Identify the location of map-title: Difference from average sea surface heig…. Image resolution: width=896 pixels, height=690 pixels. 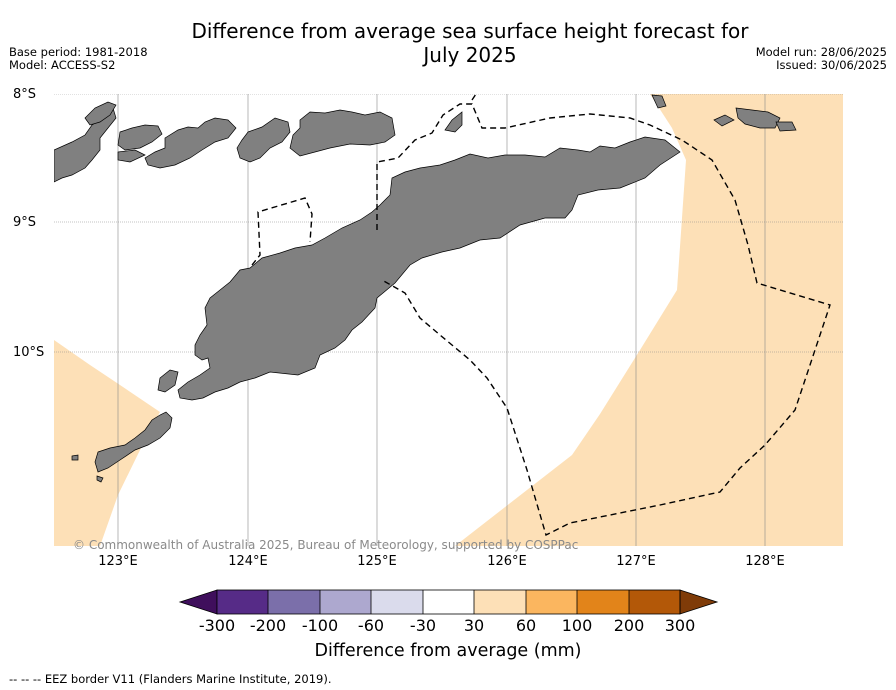
(470, 43).